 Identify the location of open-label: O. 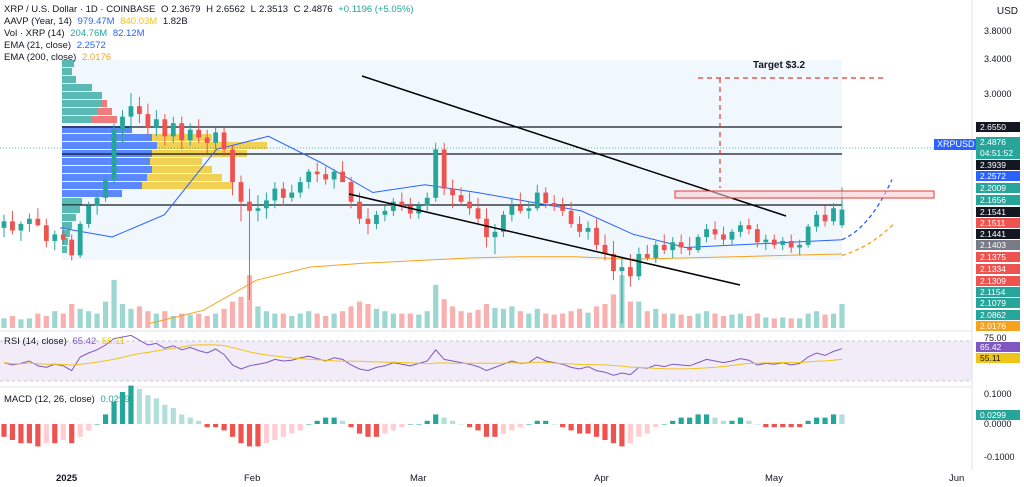
(164, 9).